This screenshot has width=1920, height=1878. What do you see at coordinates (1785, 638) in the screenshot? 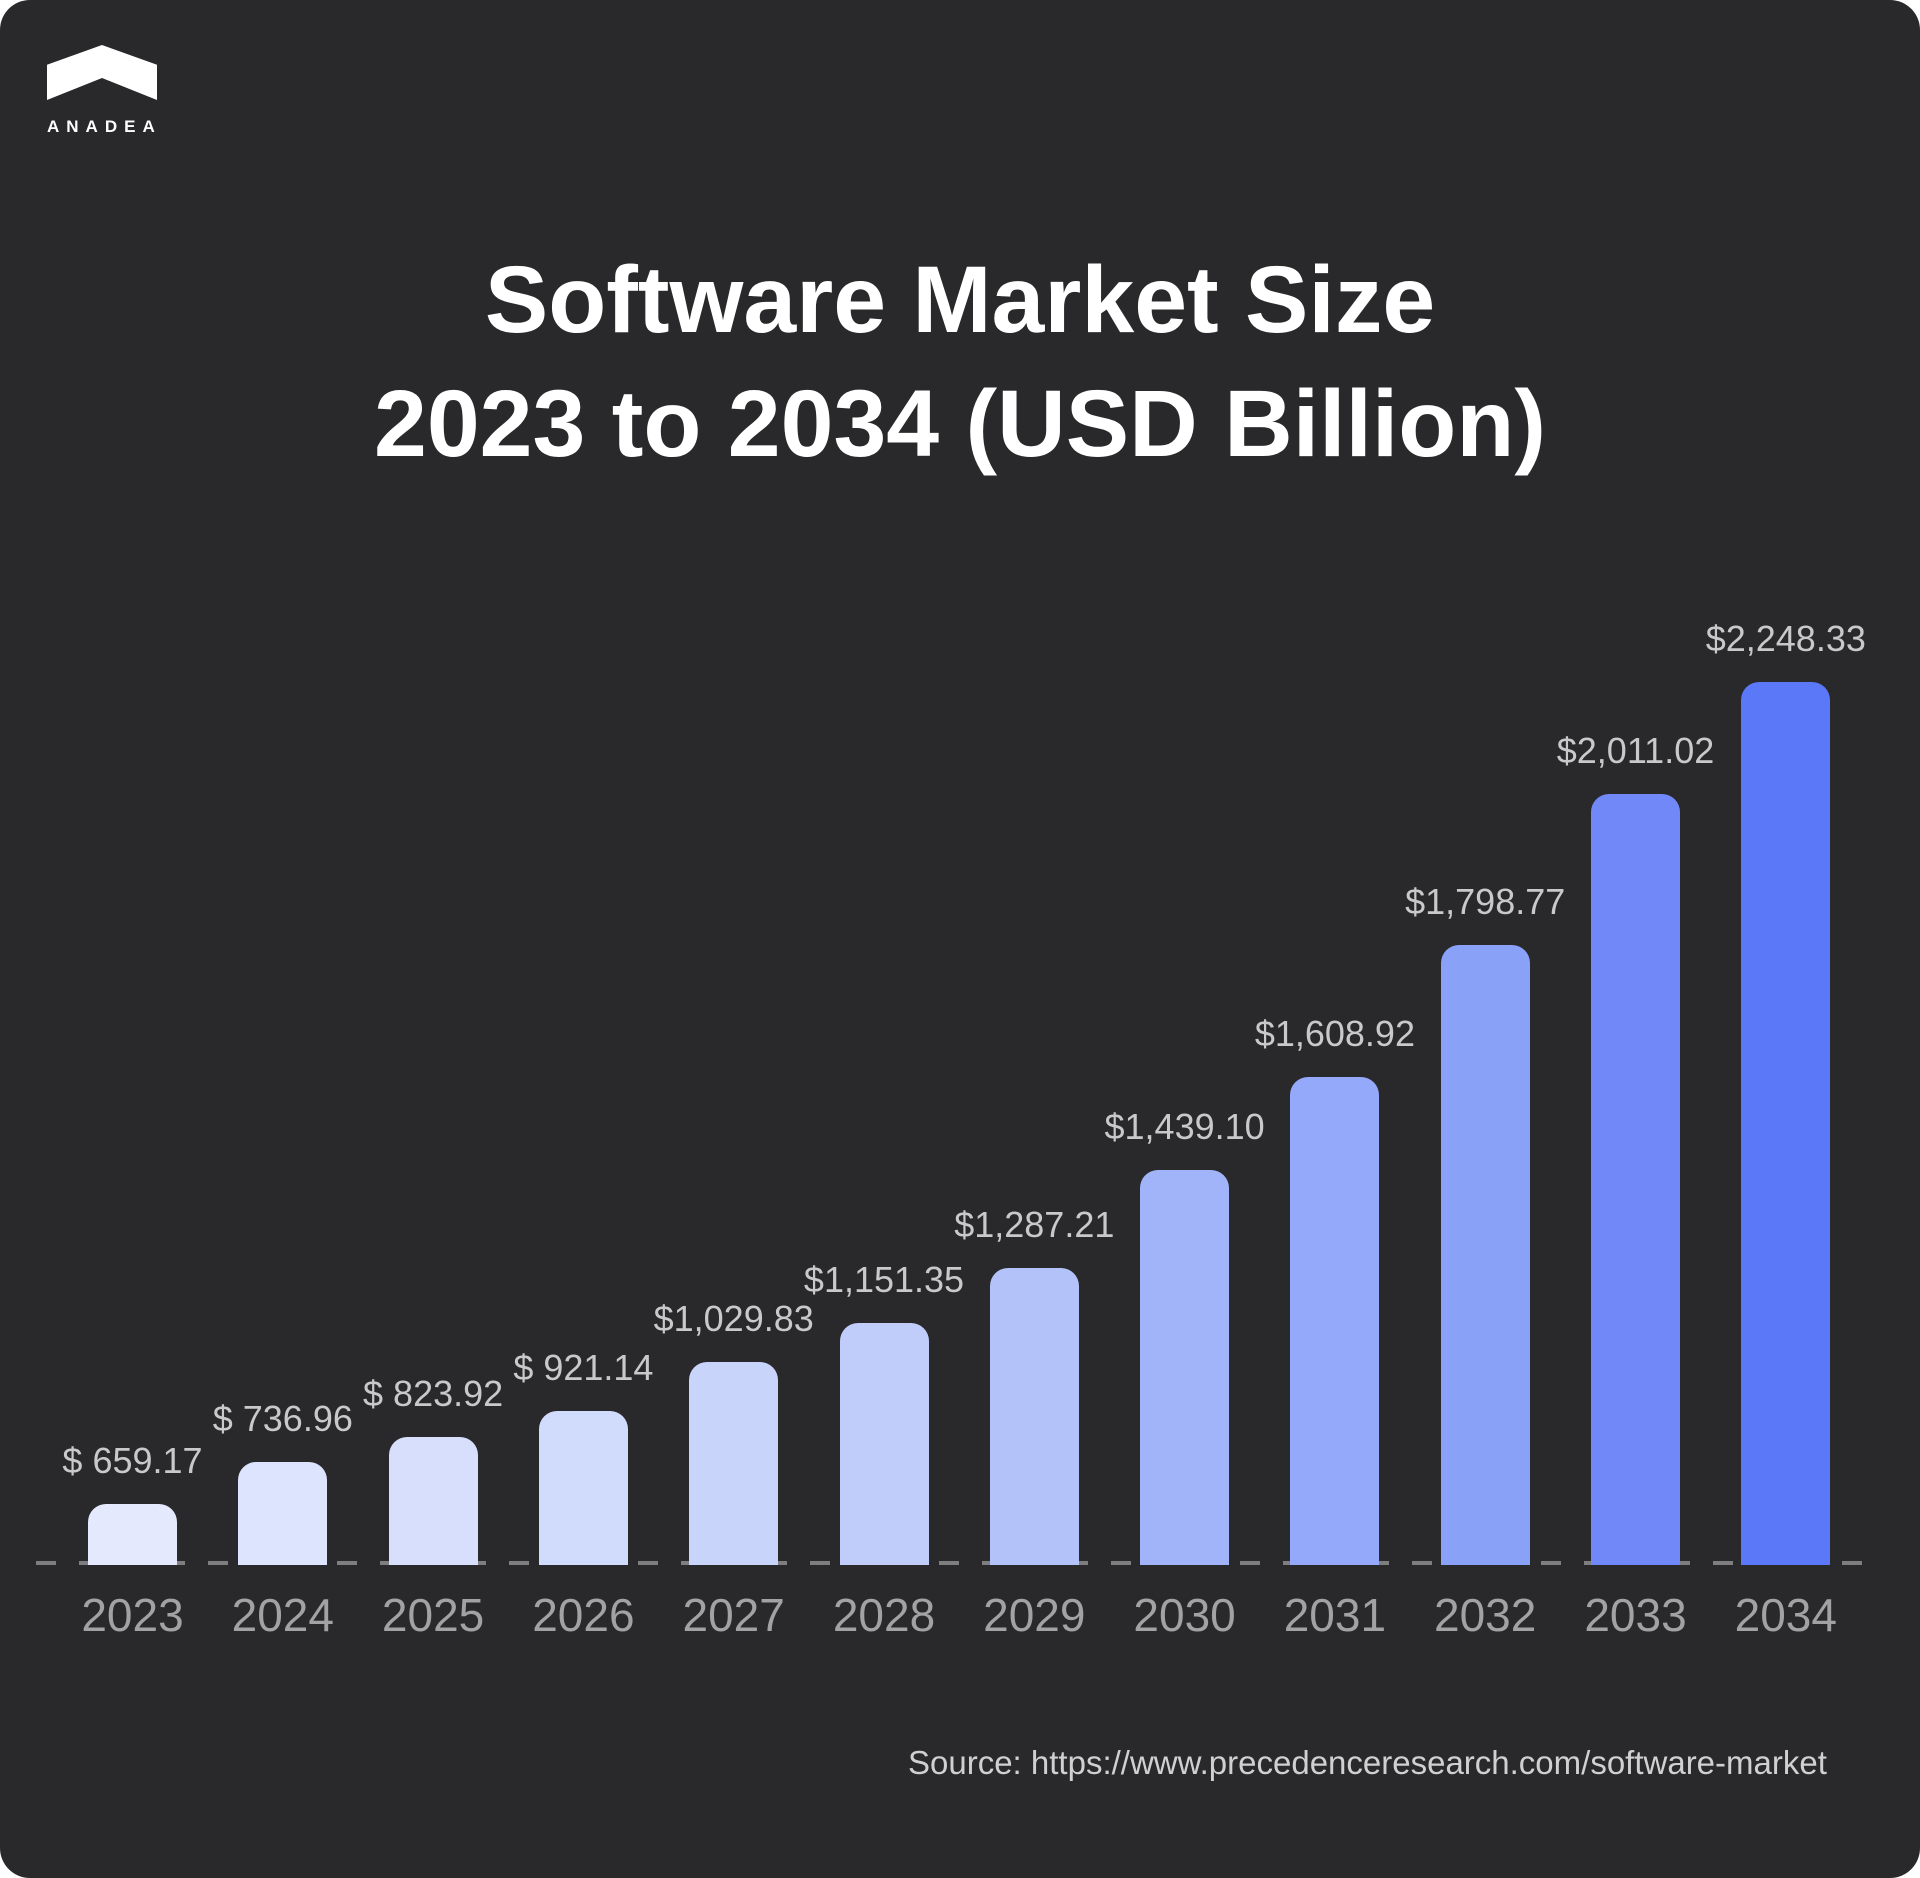
I see `bar-value-label-2034: $2,248.33` at bounding box center [1785, 638].